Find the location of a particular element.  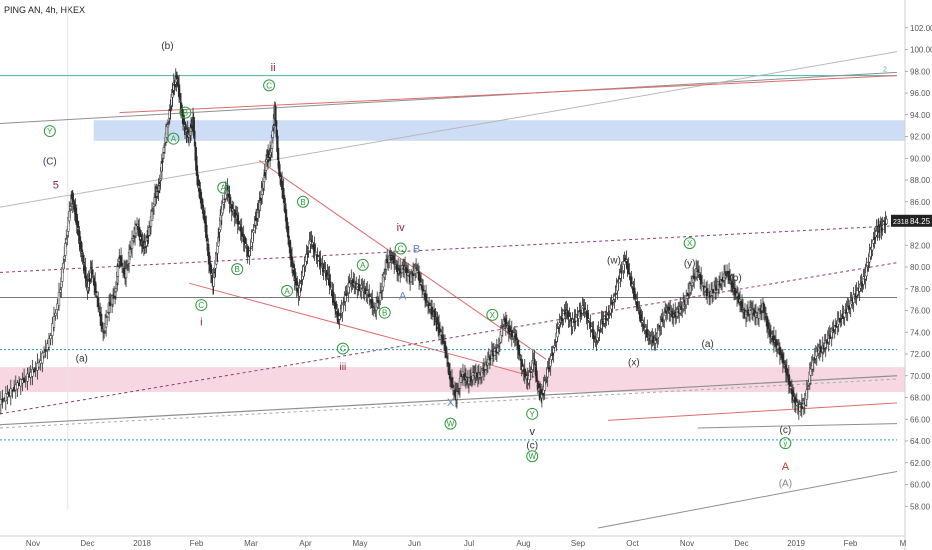

y-tick-label: 66.00 is located at coordinates (920, 419).